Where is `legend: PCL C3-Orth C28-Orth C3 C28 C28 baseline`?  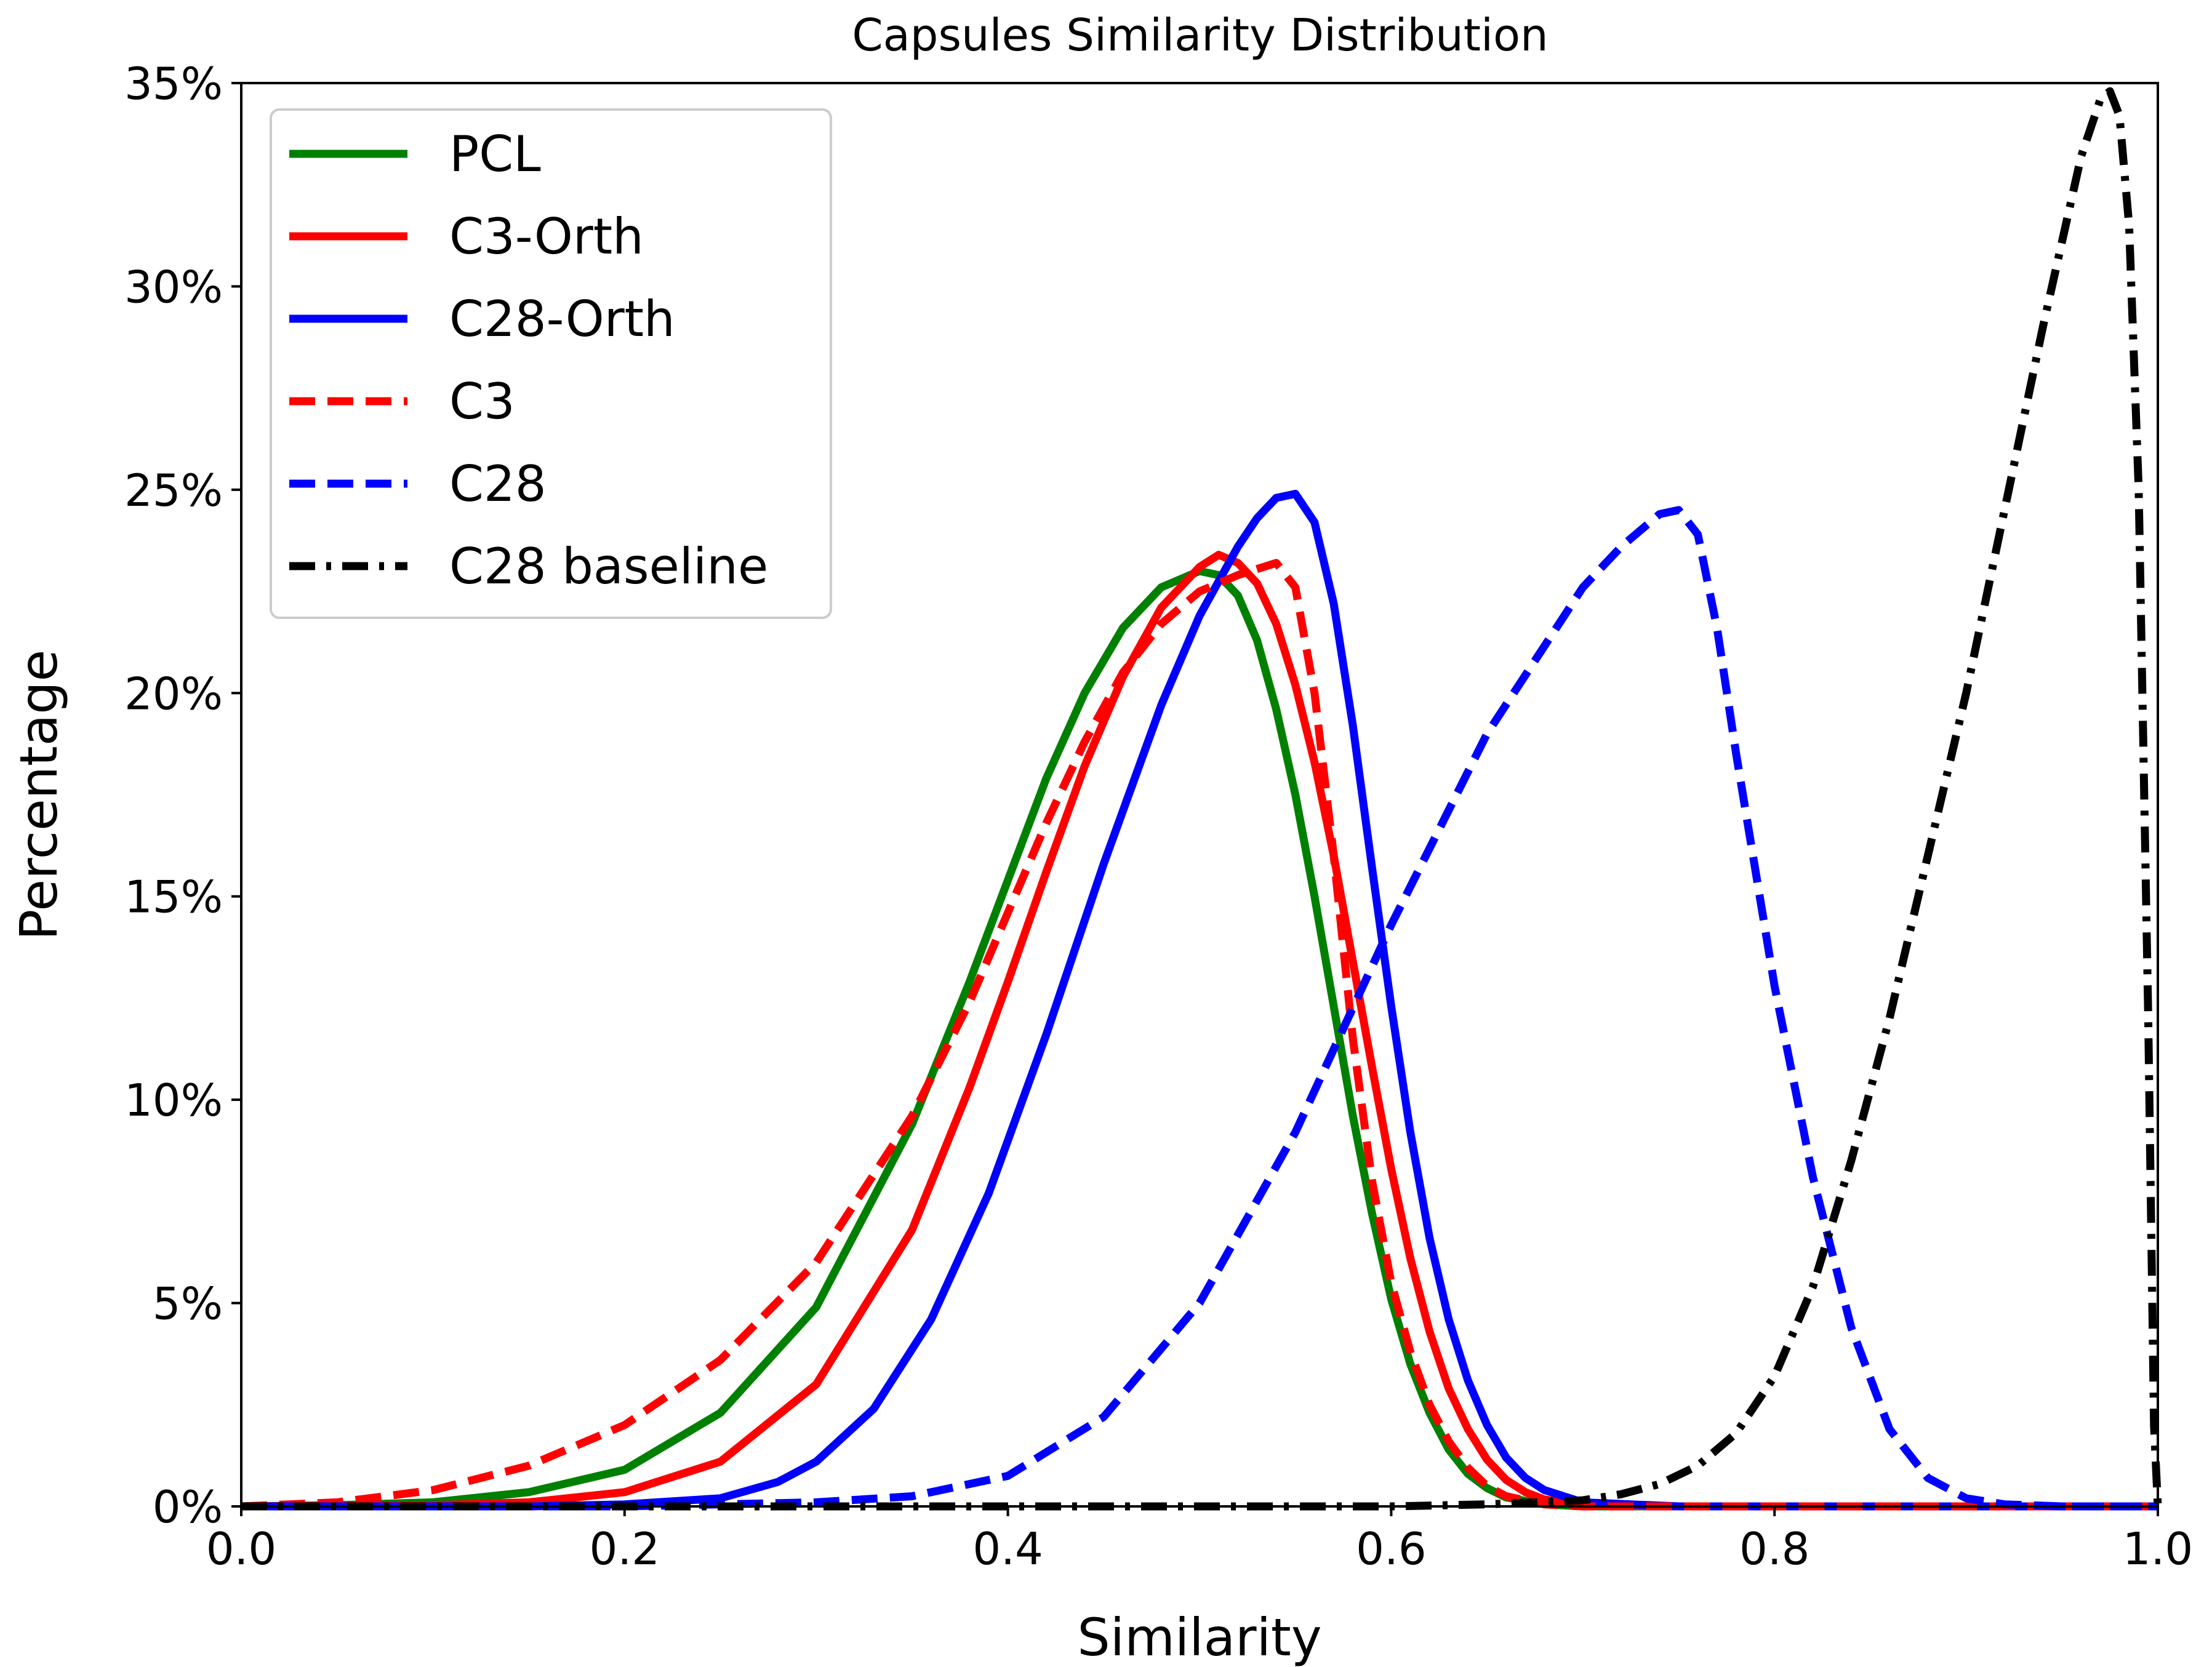 legend: PCL C3-Orth C28-Orth C3 C28 C28 baseline is located at coordinates (551, 363).